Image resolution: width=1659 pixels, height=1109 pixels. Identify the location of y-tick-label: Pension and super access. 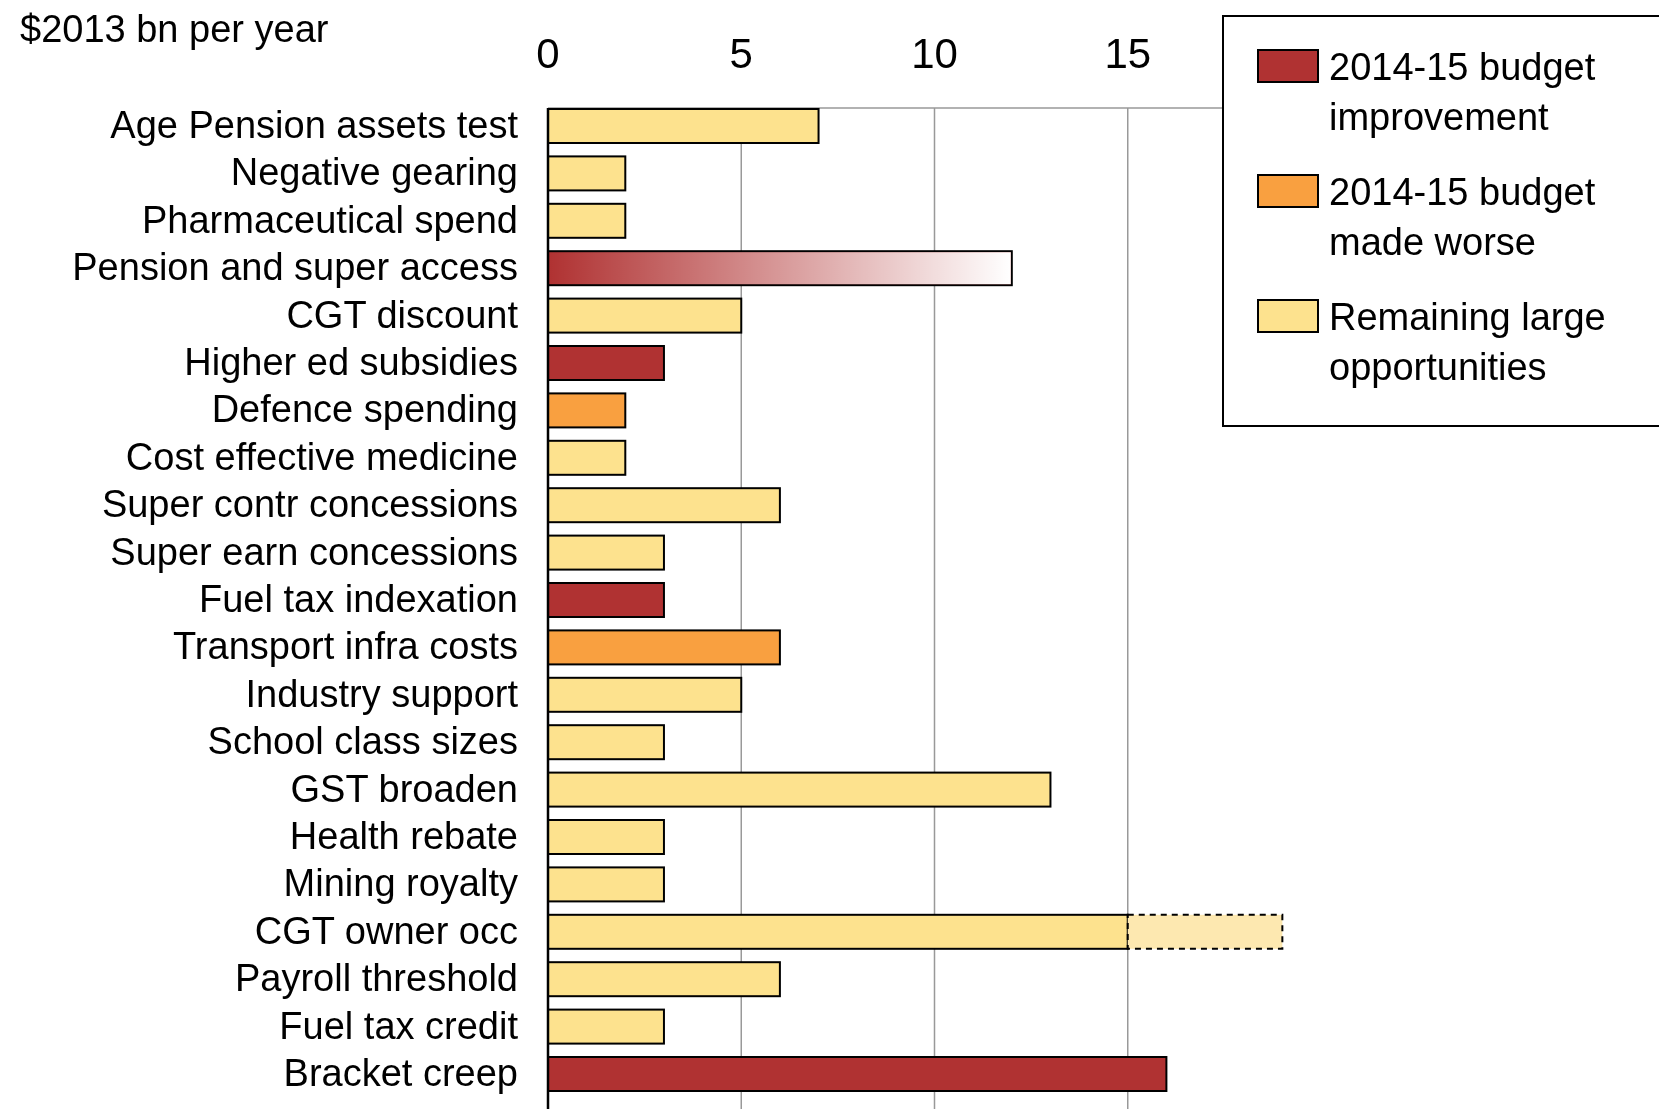
(295, 267).